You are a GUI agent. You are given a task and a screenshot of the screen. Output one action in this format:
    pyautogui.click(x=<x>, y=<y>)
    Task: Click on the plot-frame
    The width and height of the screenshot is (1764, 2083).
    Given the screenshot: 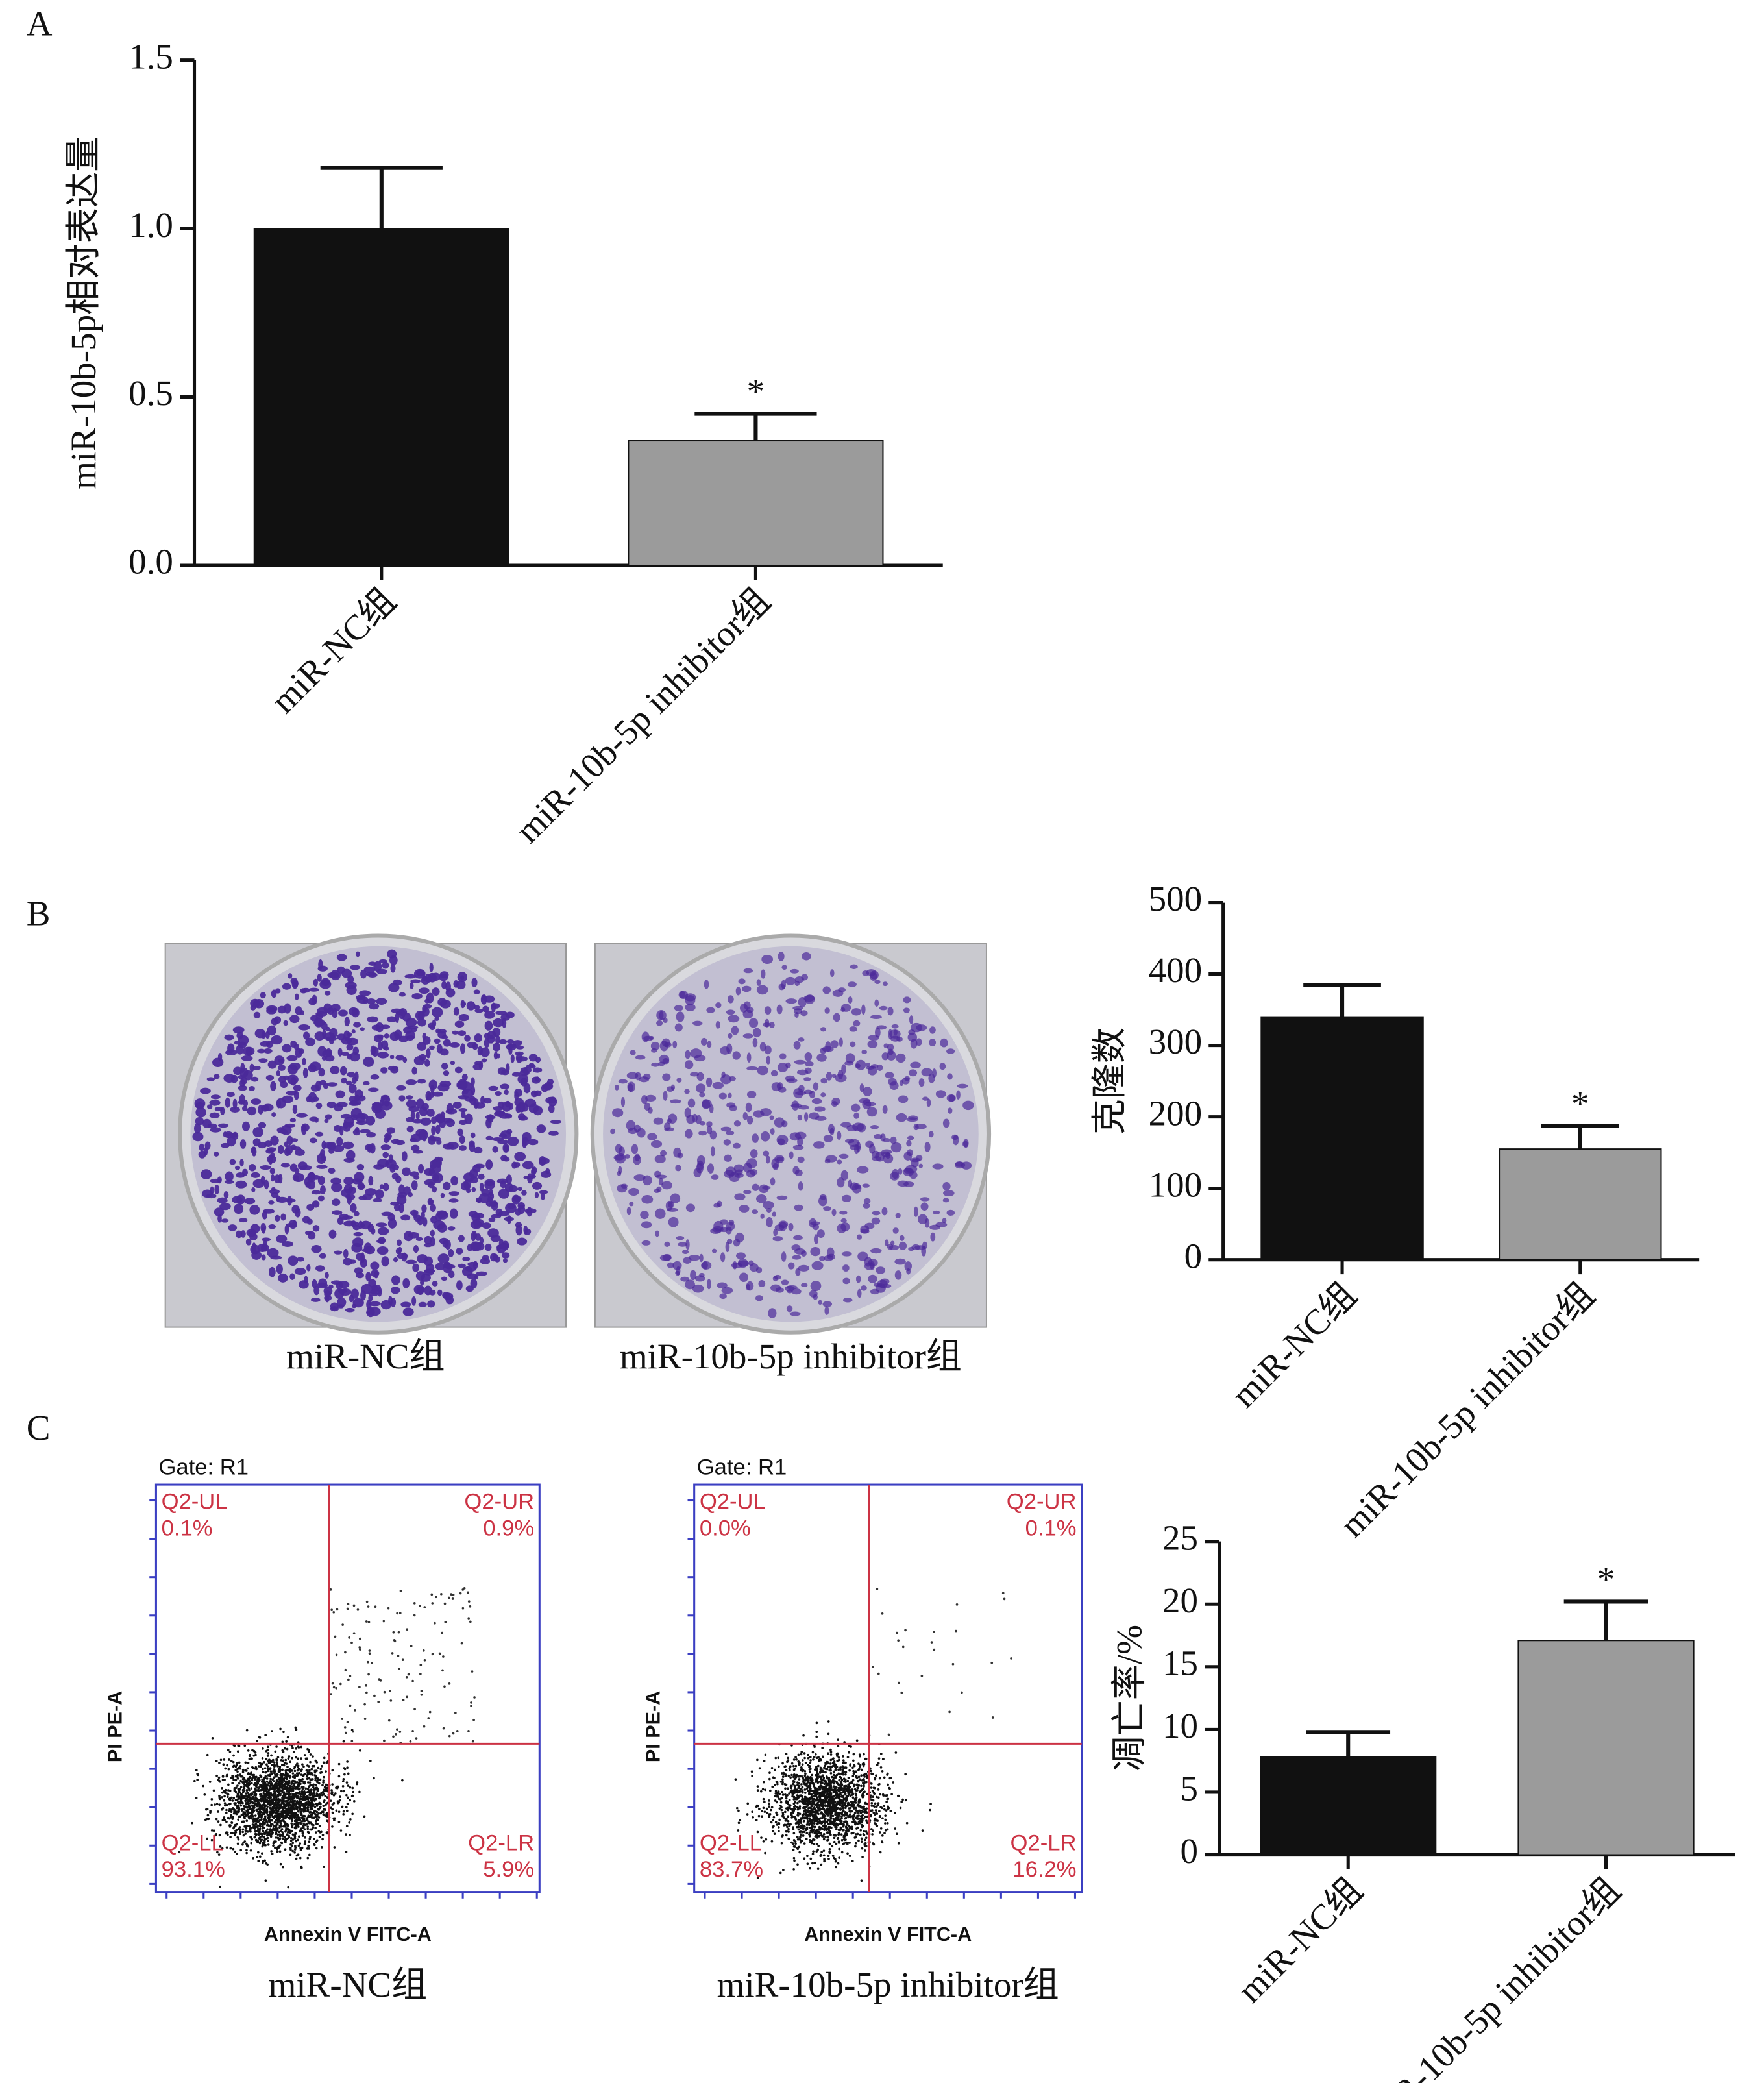 What is the action you would take?
    pyautogui.click(x=348, y=1688)
    